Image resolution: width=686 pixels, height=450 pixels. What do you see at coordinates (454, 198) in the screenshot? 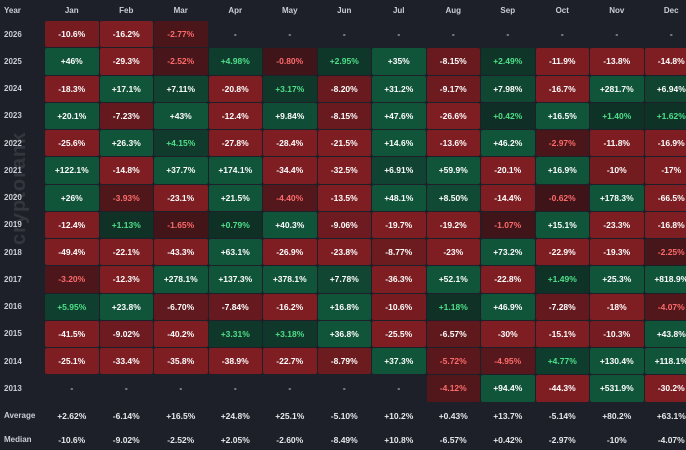
I see `heatmap-cell: +8.50%` at bounding box center [454, 198].